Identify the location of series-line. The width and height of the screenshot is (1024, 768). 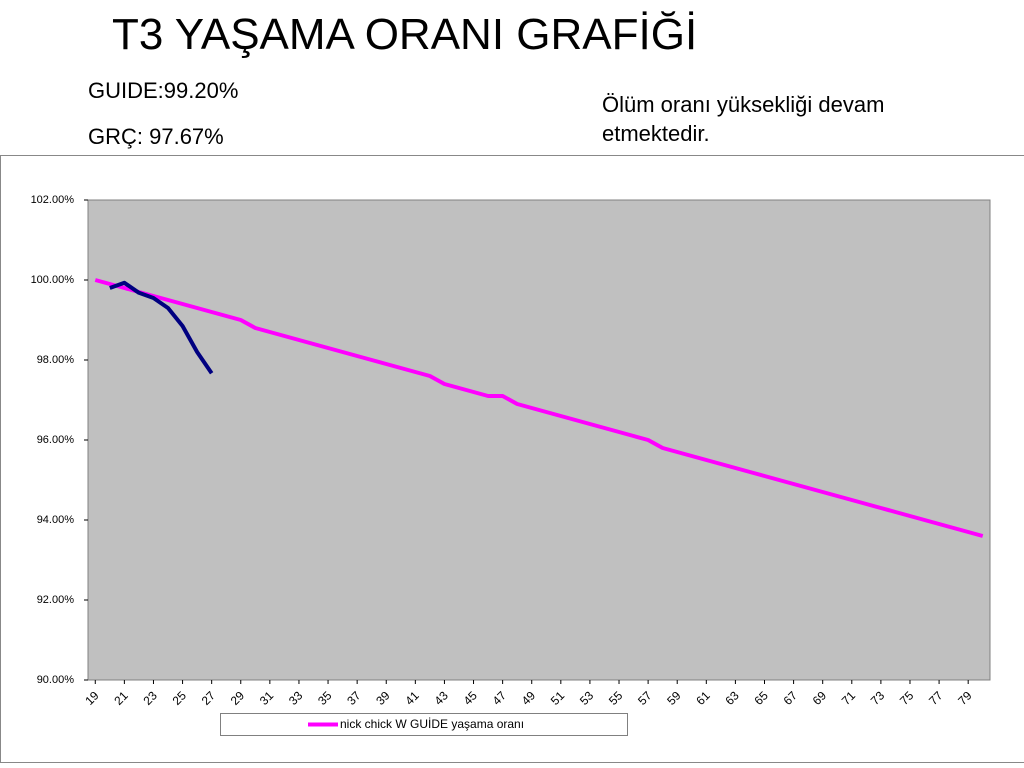
(161, 327).